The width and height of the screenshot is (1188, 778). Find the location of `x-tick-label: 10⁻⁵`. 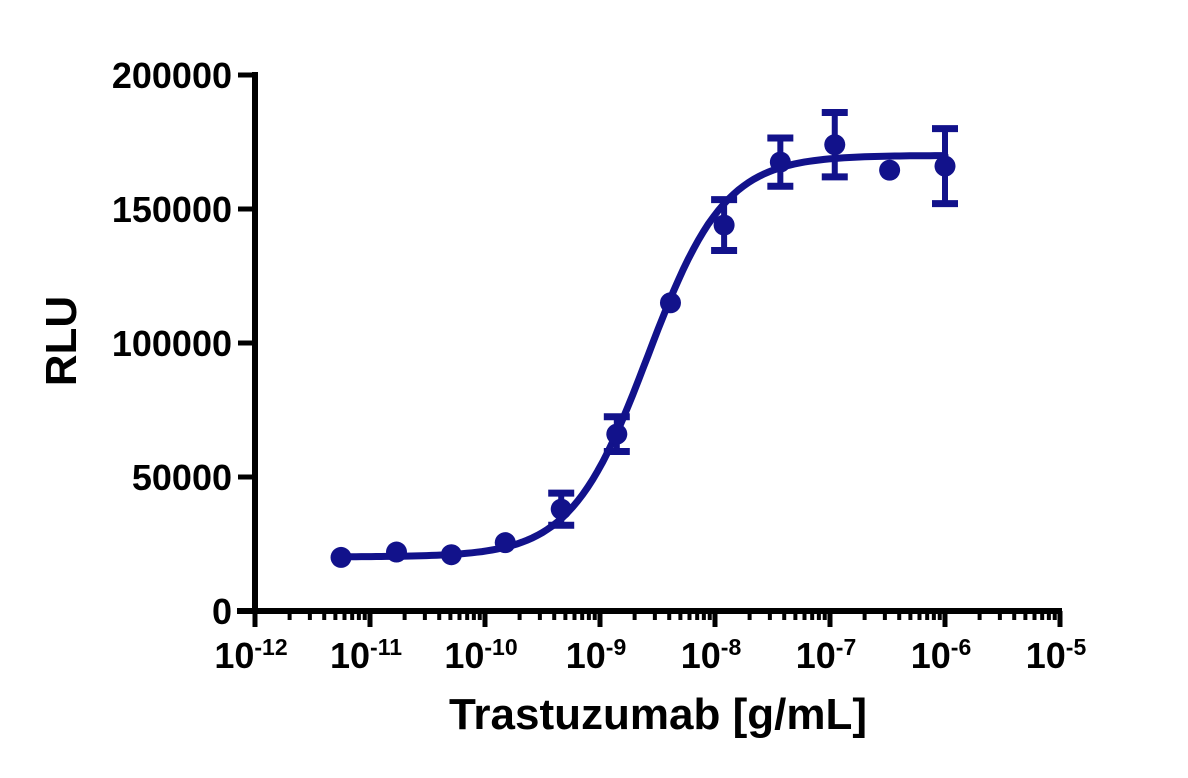

x-tick-label: 10⁻⁵ is located at coordinates (1056, 655).